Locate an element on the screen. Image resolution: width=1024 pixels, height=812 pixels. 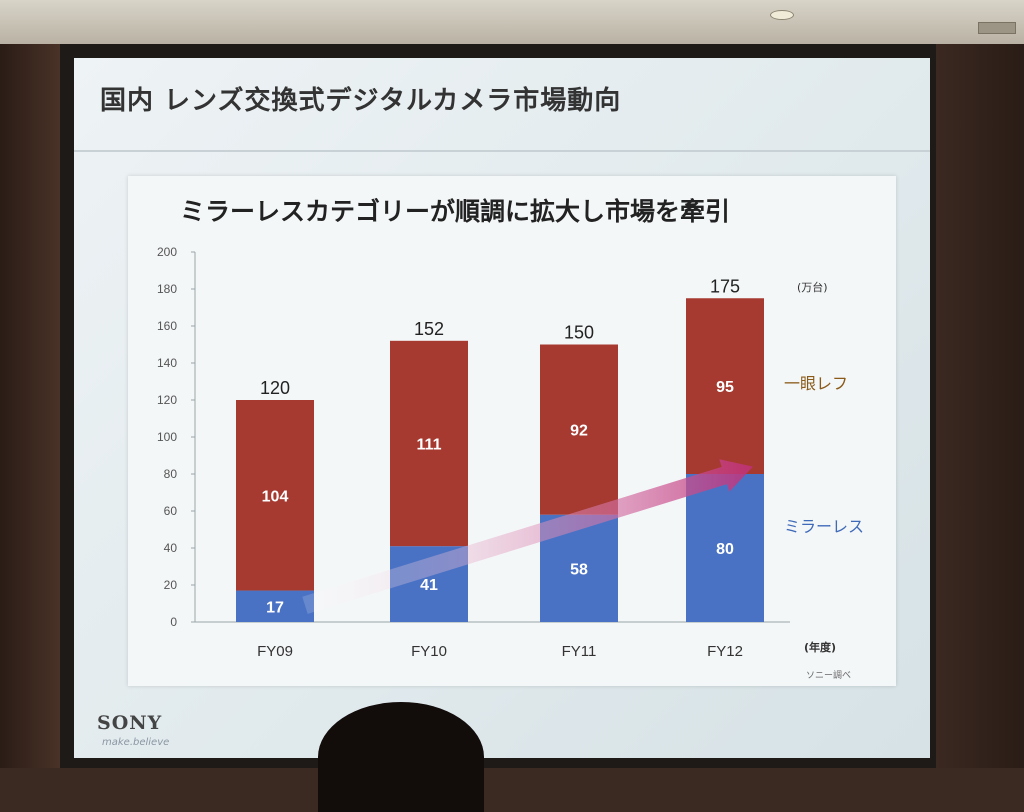
room-ceiling is located at coordinates (512, 22).